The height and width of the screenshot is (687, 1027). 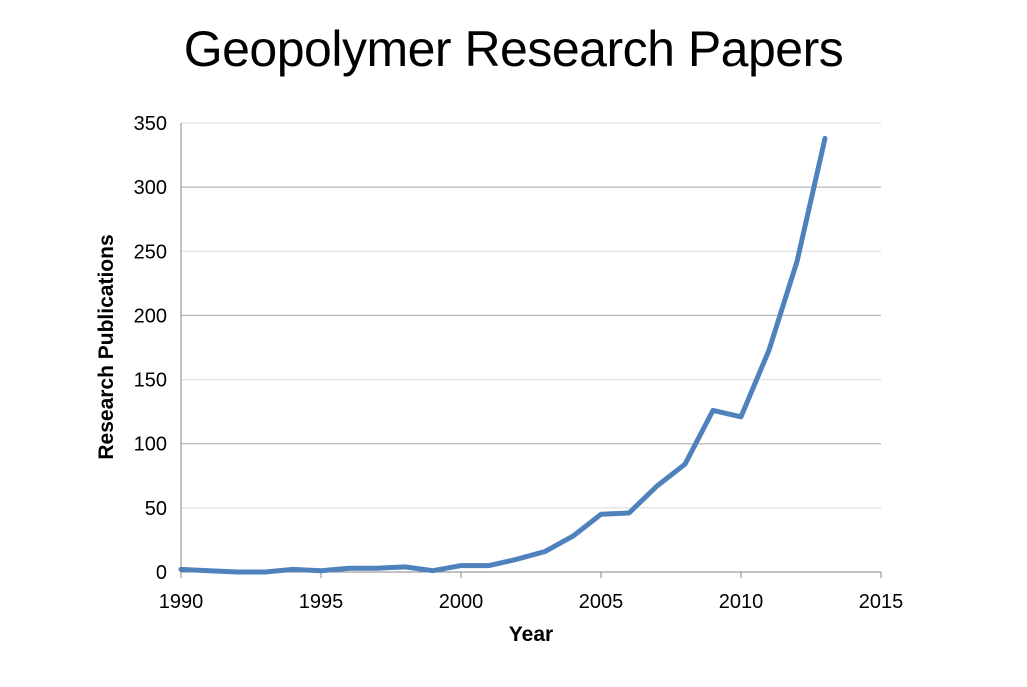 What do you see at coordinates (461, 602) in the screenshot?
I see `x-tick-label: 2000` at bounding box center [461, 602].